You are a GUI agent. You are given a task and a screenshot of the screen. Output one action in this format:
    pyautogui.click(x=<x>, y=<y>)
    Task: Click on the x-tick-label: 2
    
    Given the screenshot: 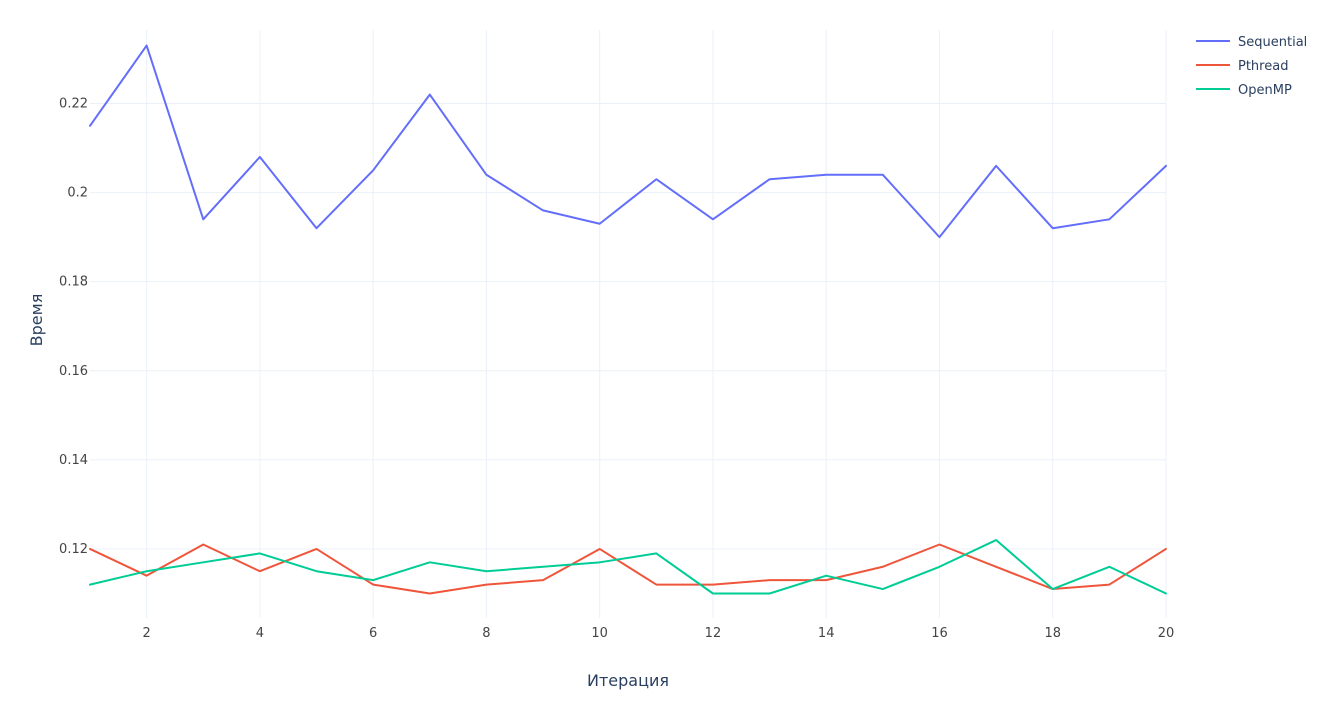 What is the action you would take?
    pyautogui.click(x=146, y=633)
    